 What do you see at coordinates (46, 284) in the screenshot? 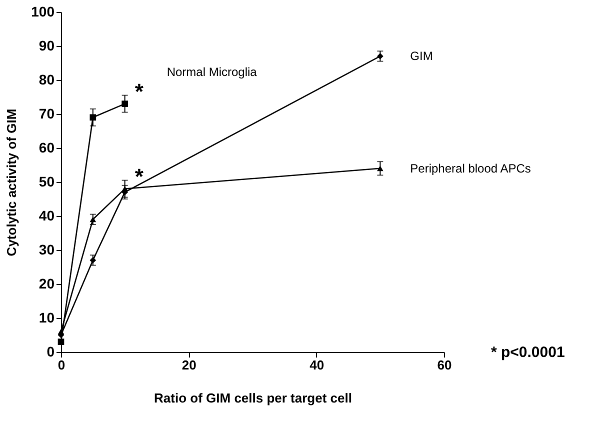
I see `y-tick-label: 20` at bounding box center [46, 284].